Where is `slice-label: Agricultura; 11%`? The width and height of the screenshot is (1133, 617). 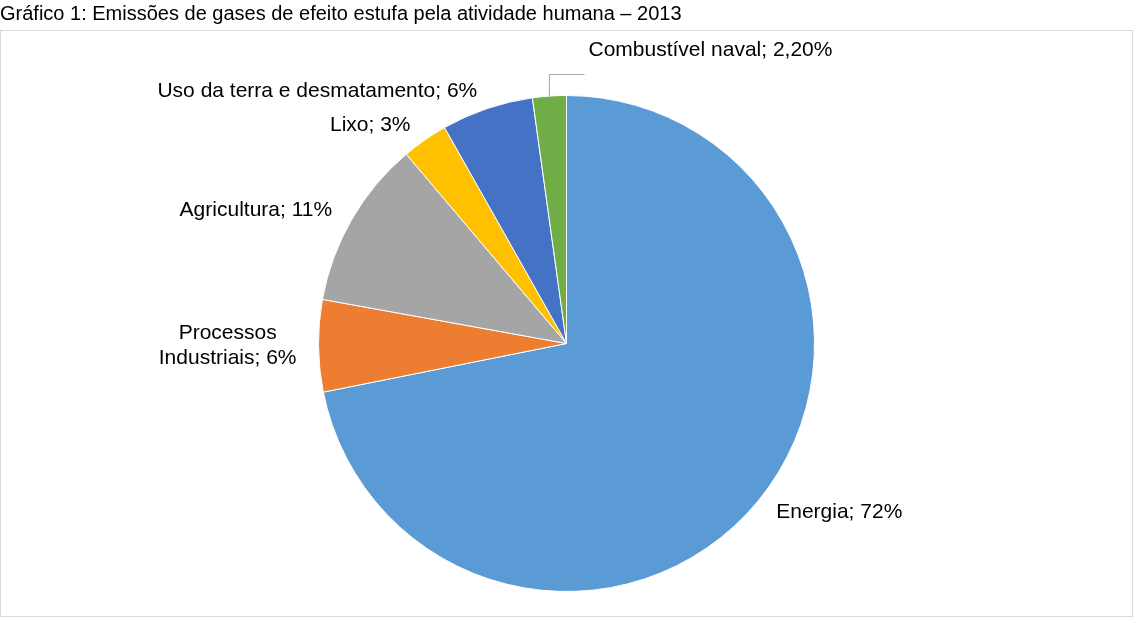
slice-label: Agricultura; 11% is located at coordinates (256, 209).